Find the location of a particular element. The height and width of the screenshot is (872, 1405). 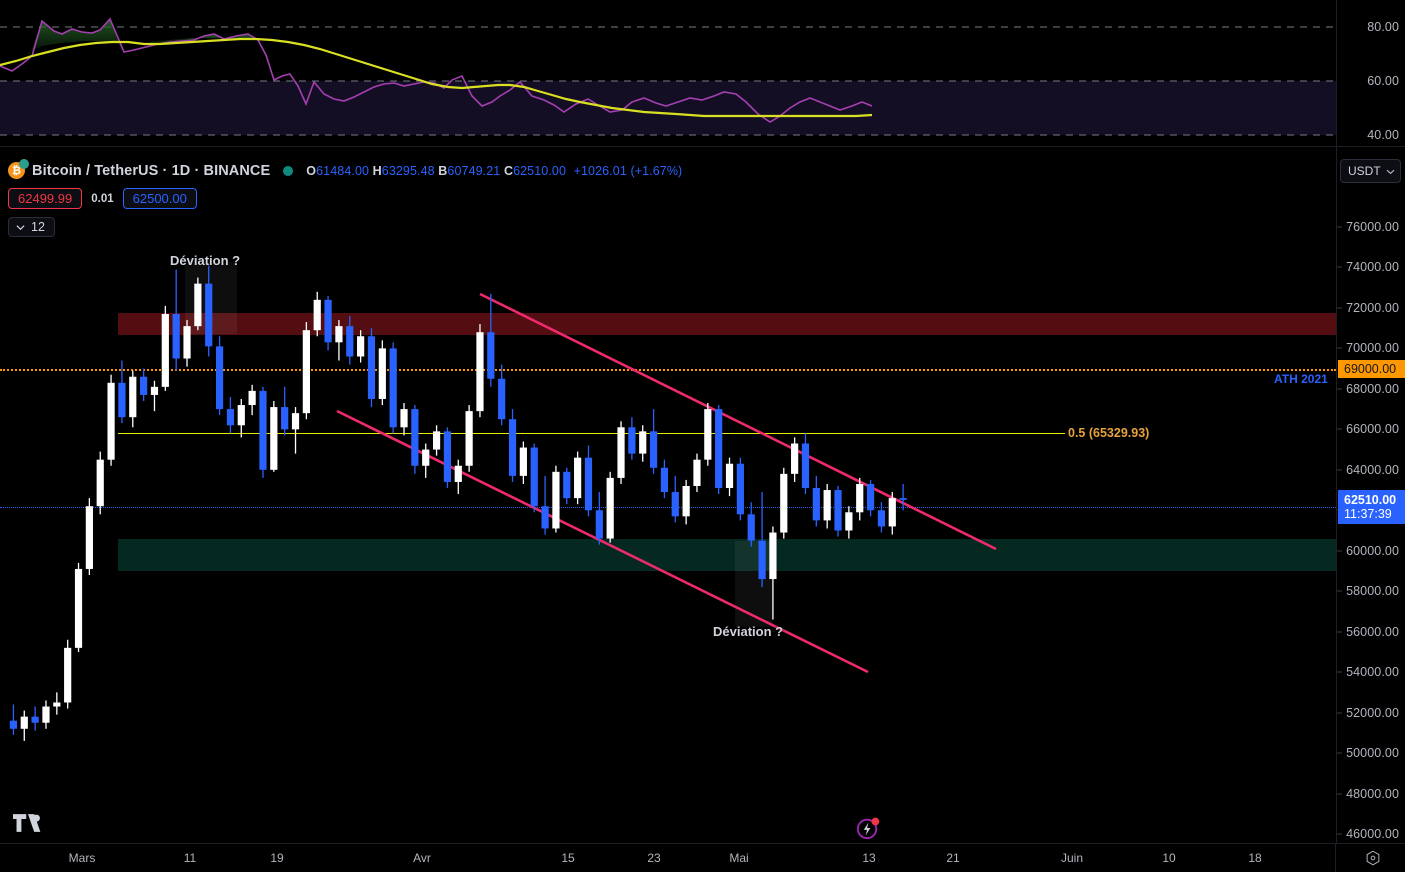

depth-selector: 12 is located at coordinates (31, 227).